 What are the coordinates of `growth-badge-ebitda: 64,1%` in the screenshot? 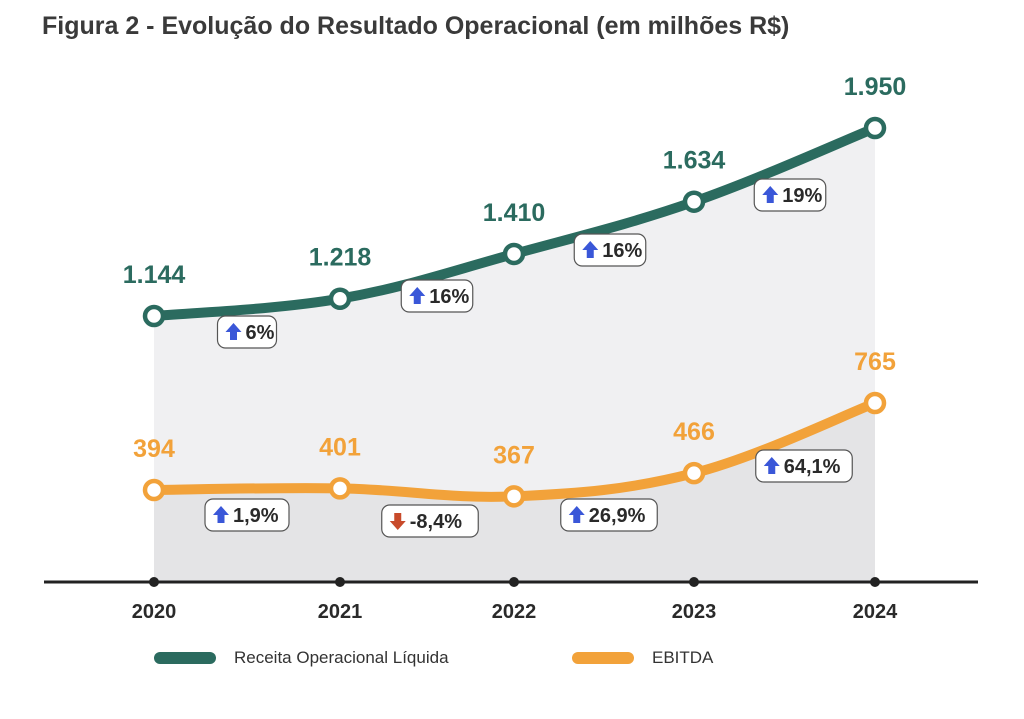 It's located at (804, 466).